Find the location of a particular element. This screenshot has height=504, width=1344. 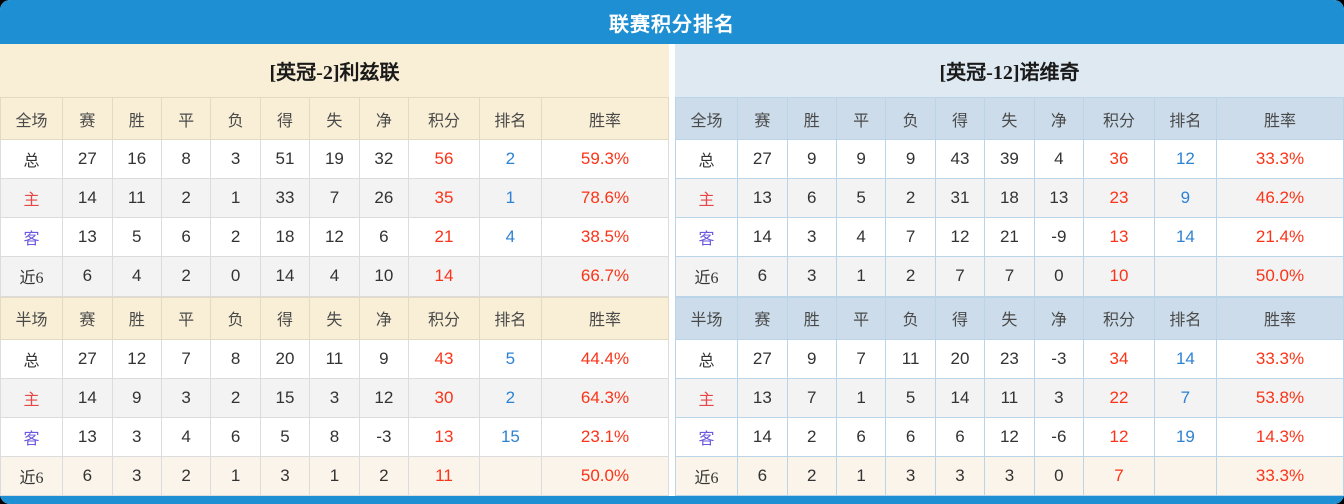

table-row: 主 13 7 1 5 14 11 3 22 7 53.8% is located at coordinates (1009, 397).